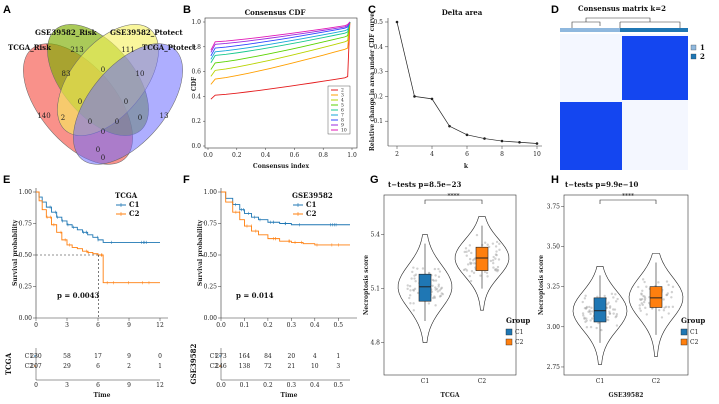 The height and width of the screenshot is (404, 719). I want to click on legend-label: 2, so click(342, 91).